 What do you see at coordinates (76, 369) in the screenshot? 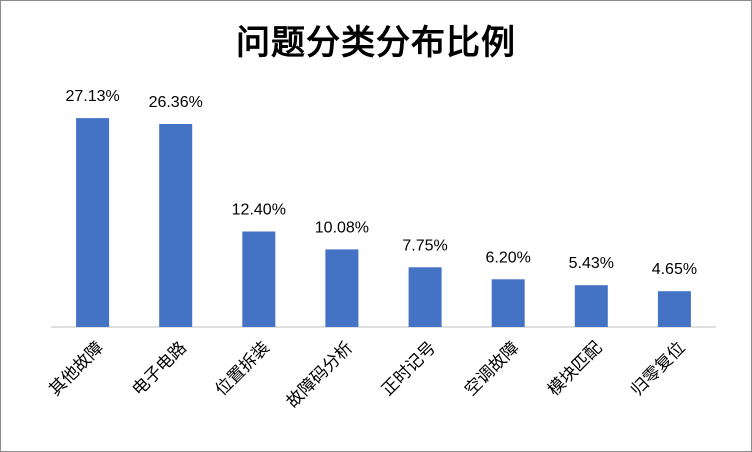
I see `category-label-1: 其他故障` at bounding box center [76, 369].